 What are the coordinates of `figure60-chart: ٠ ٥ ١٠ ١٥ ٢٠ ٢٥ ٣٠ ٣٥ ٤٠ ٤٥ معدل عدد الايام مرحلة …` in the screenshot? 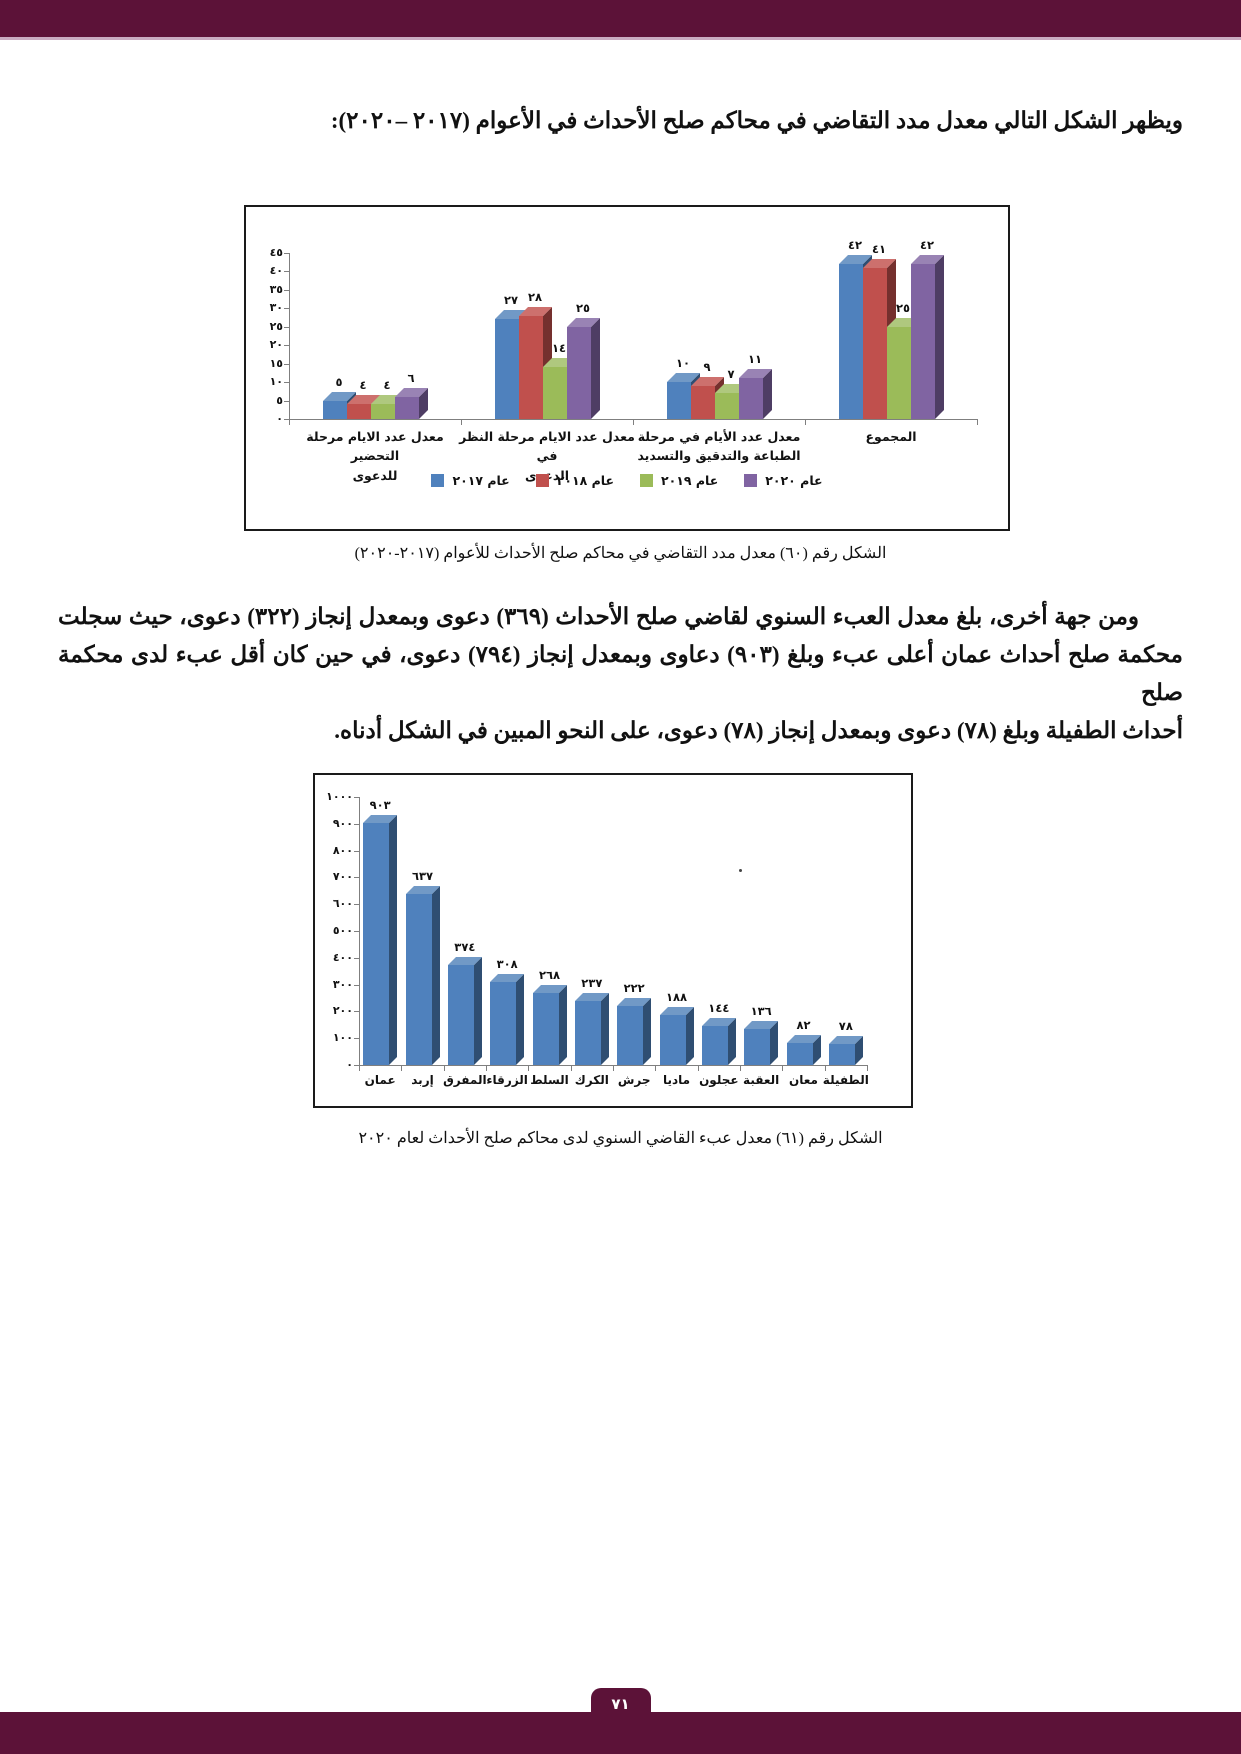 It's located at (627, 368).